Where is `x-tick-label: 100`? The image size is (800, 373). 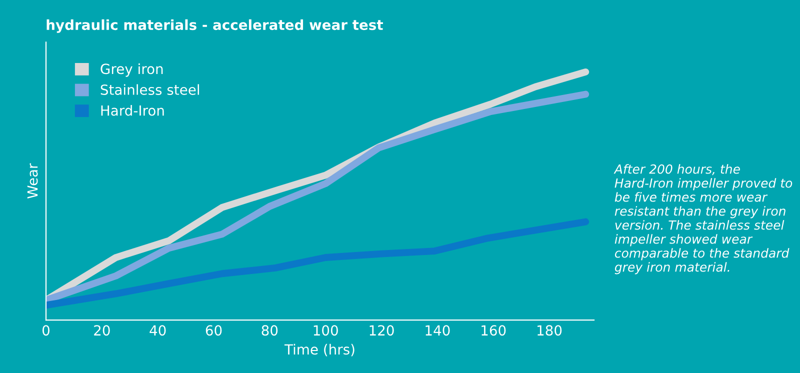 x-tick-label: 100 is located at coordinates (326, 330).